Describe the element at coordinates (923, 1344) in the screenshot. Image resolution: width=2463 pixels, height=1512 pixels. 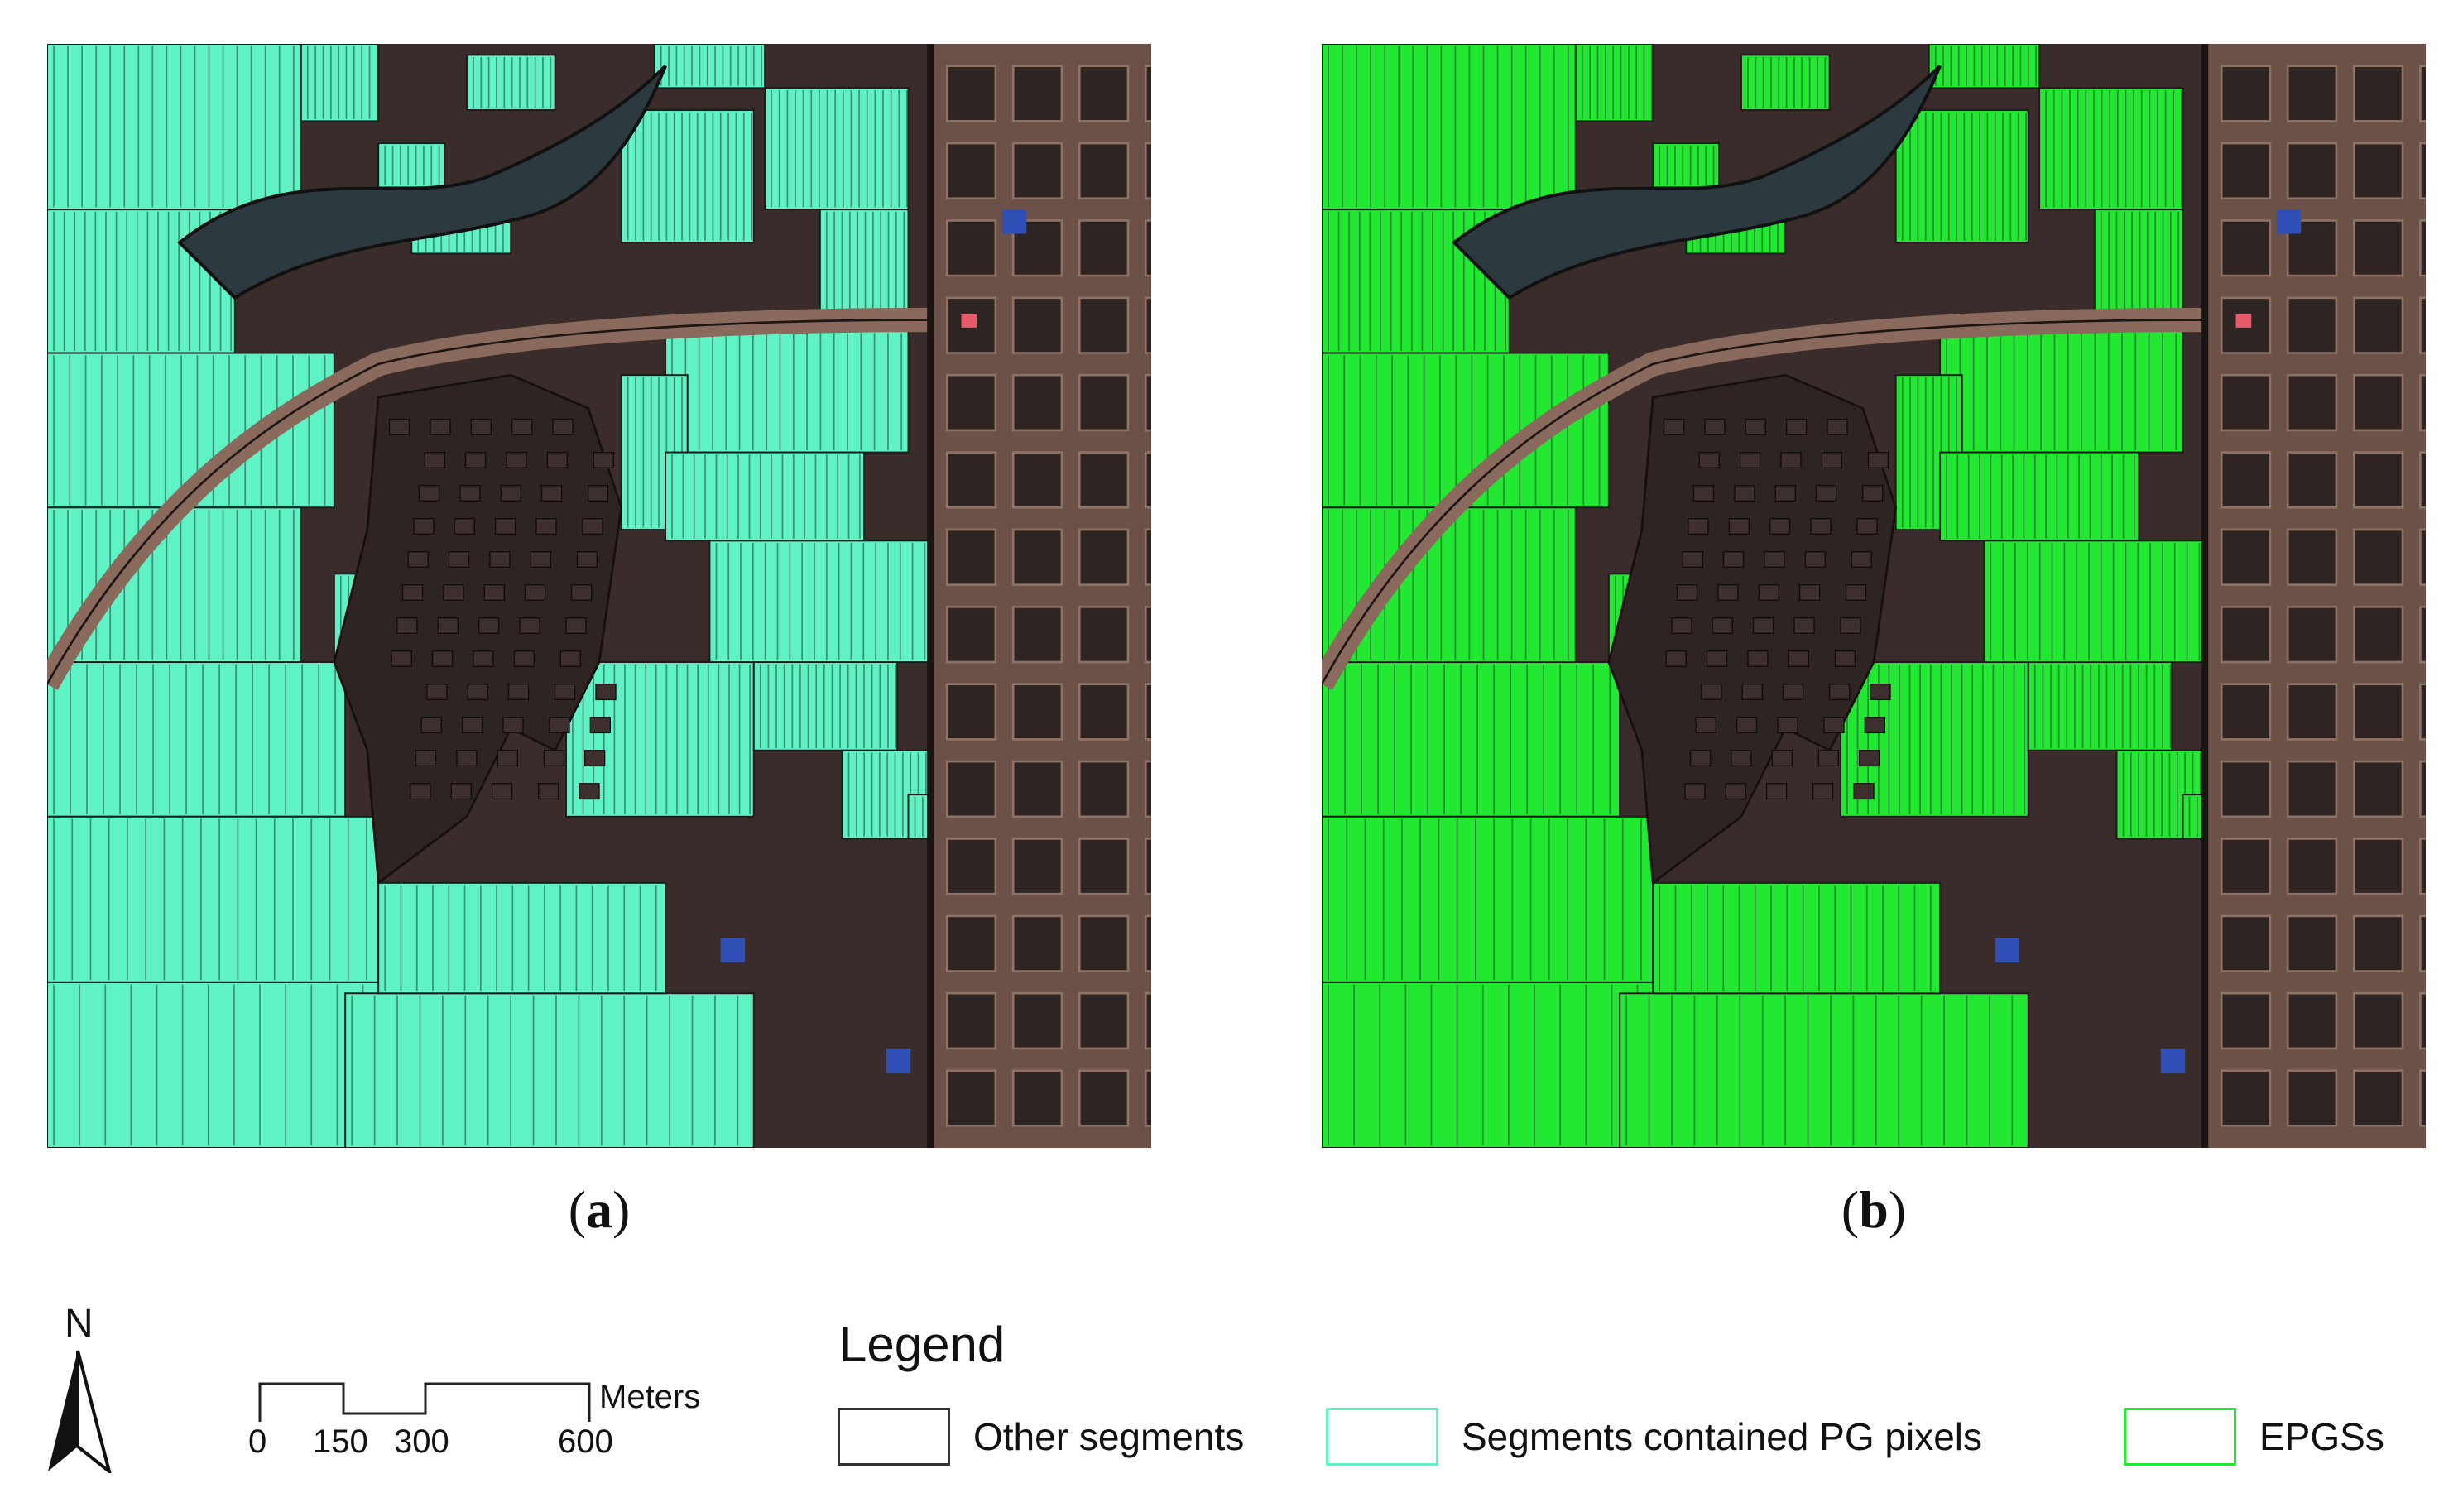
I see `legend-title: Legend` at that location.